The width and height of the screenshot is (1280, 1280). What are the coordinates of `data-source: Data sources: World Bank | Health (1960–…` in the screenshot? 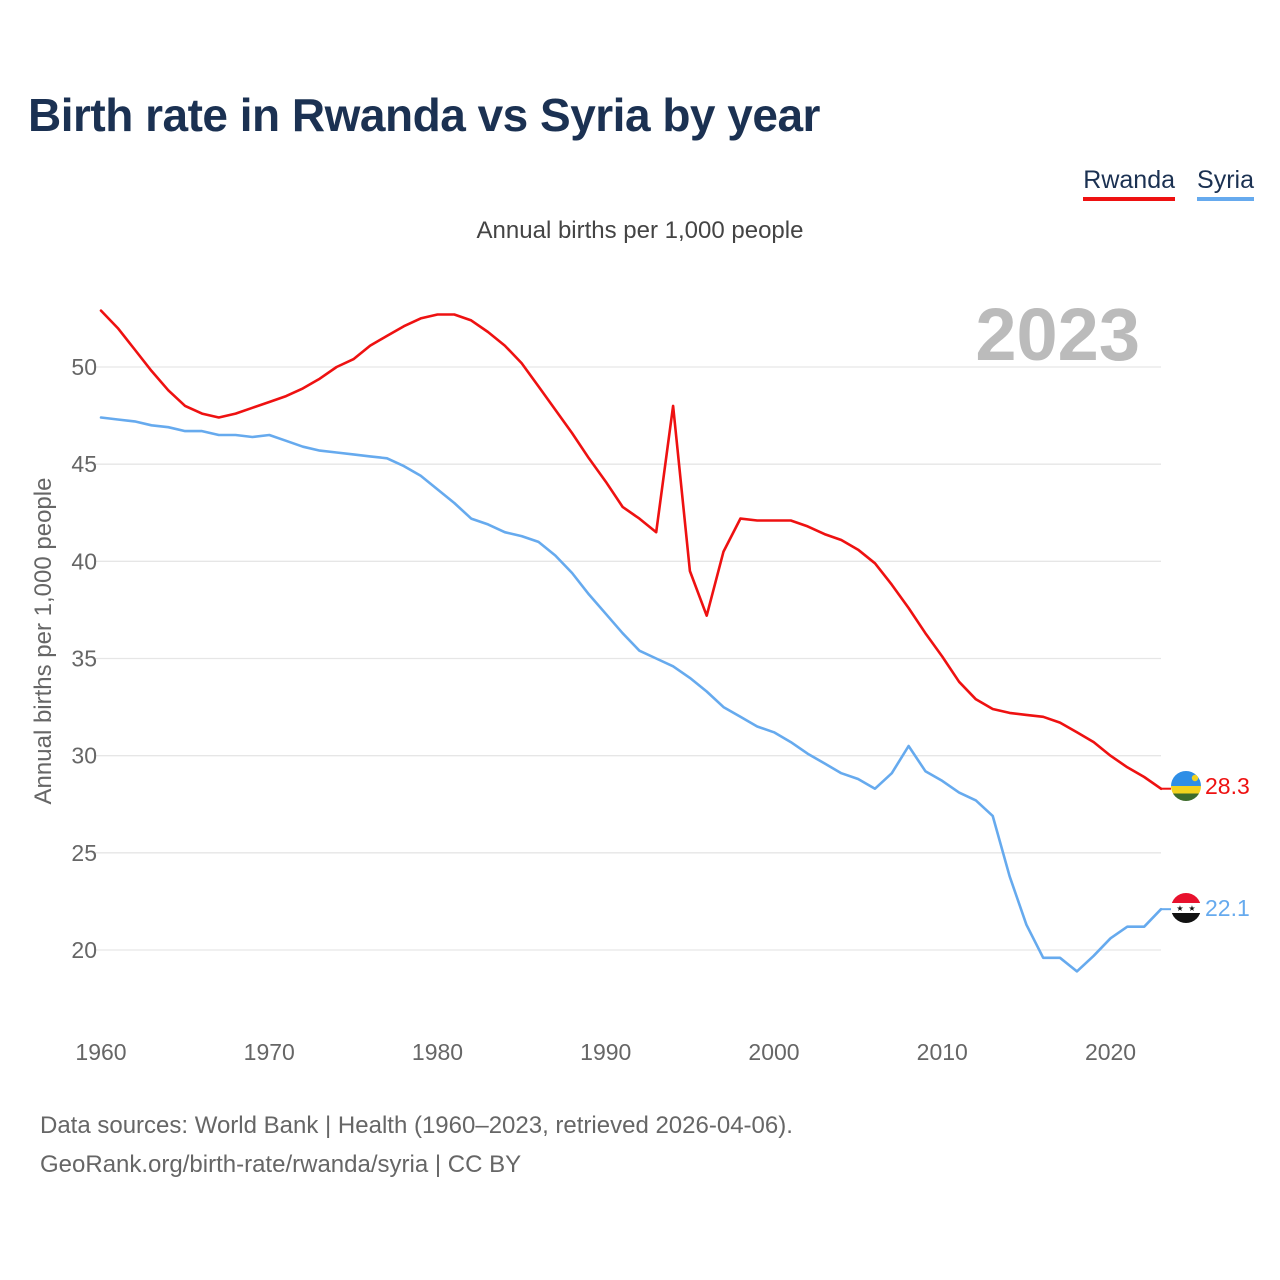 It's located at (416, 1145).